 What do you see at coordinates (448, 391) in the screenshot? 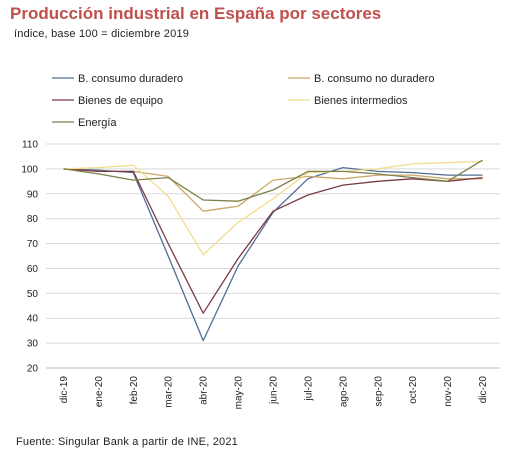
I see `x-tick-label-nov-20: nov-20` at bounding box center [448, 391].